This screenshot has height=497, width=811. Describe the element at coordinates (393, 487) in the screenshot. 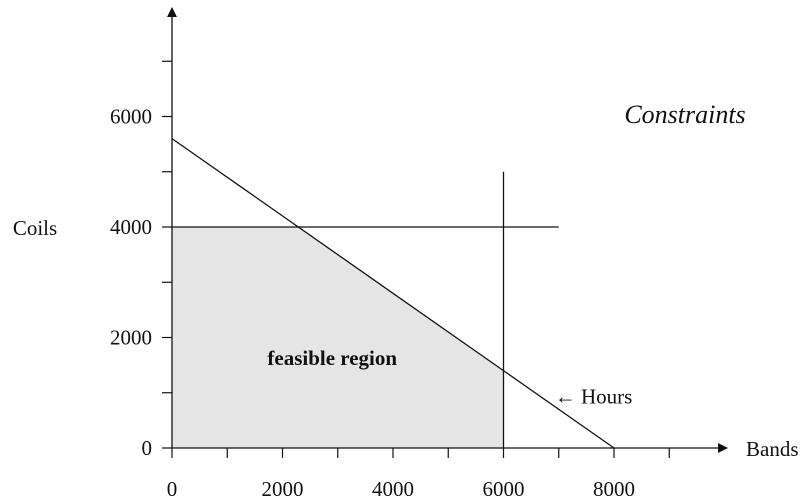

I see `x-tick-label: 4000` at that location.